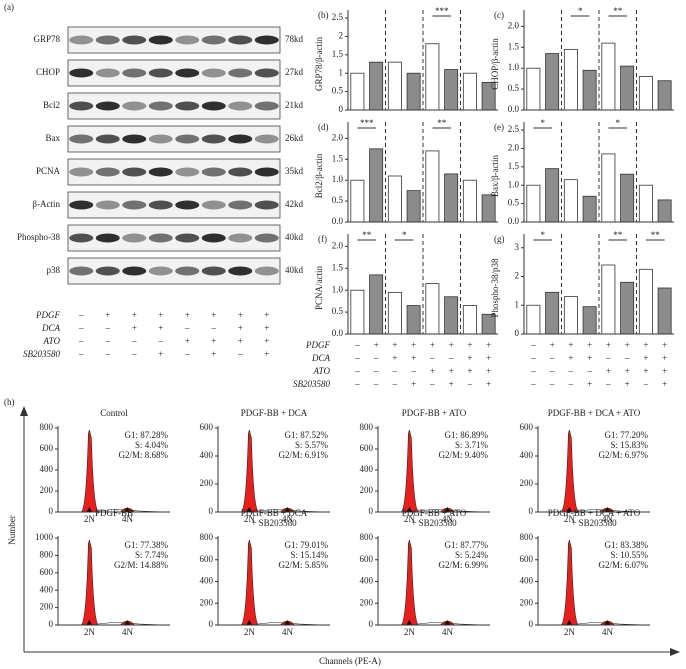 This screenshot has height=669, width=686. Describe the element at coordinates (48, 171) in the screenshot. I see `blot-row-label: PCNA` at that location.